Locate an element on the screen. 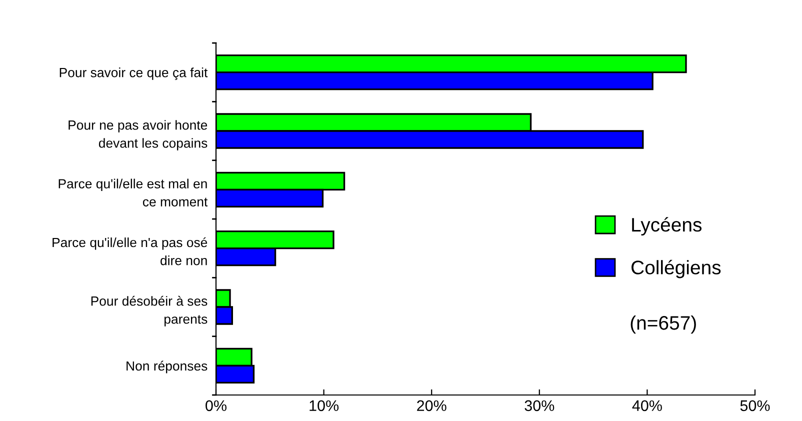 The image size is (802, 421). y-tick-label: Parce qu'il/elle est mal en ce moment is located at coordinates (133, 192).